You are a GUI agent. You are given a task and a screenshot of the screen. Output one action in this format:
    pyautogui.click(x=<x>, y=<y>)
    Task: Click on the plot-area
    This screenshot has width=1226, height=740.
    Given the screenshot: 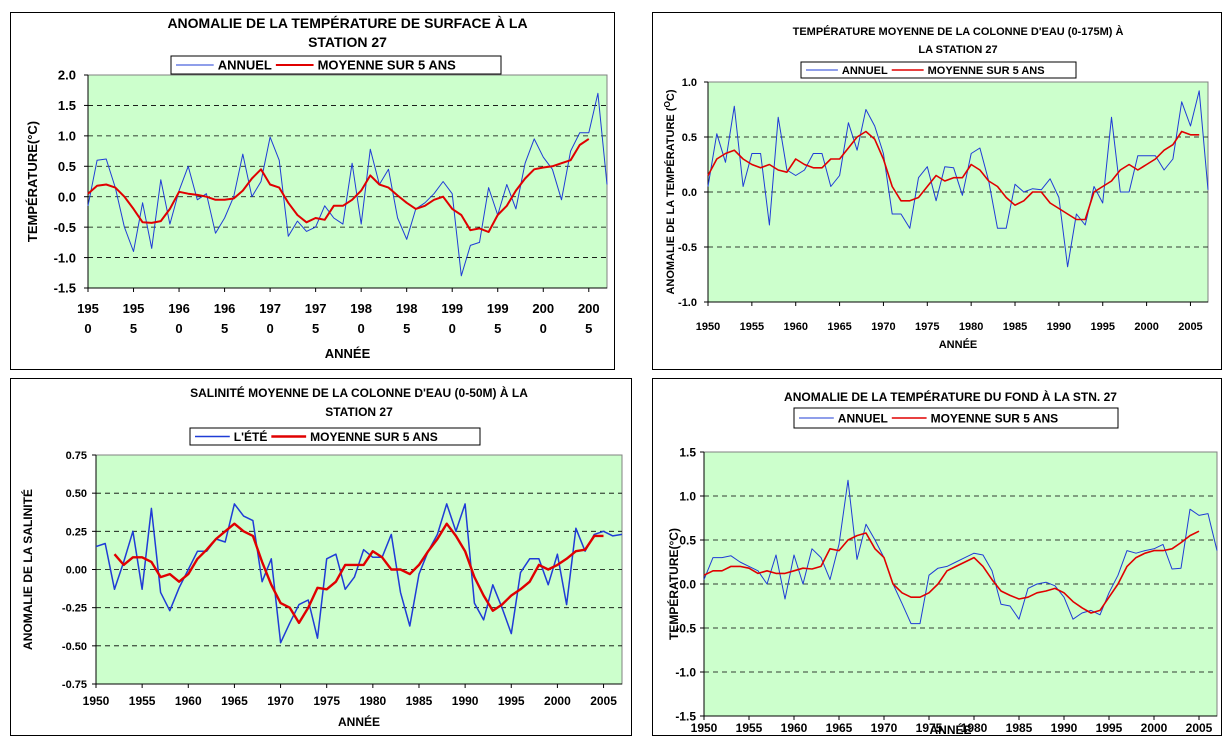 What is the action you would take?
    pyautogui.click(x=347, y=181)
    